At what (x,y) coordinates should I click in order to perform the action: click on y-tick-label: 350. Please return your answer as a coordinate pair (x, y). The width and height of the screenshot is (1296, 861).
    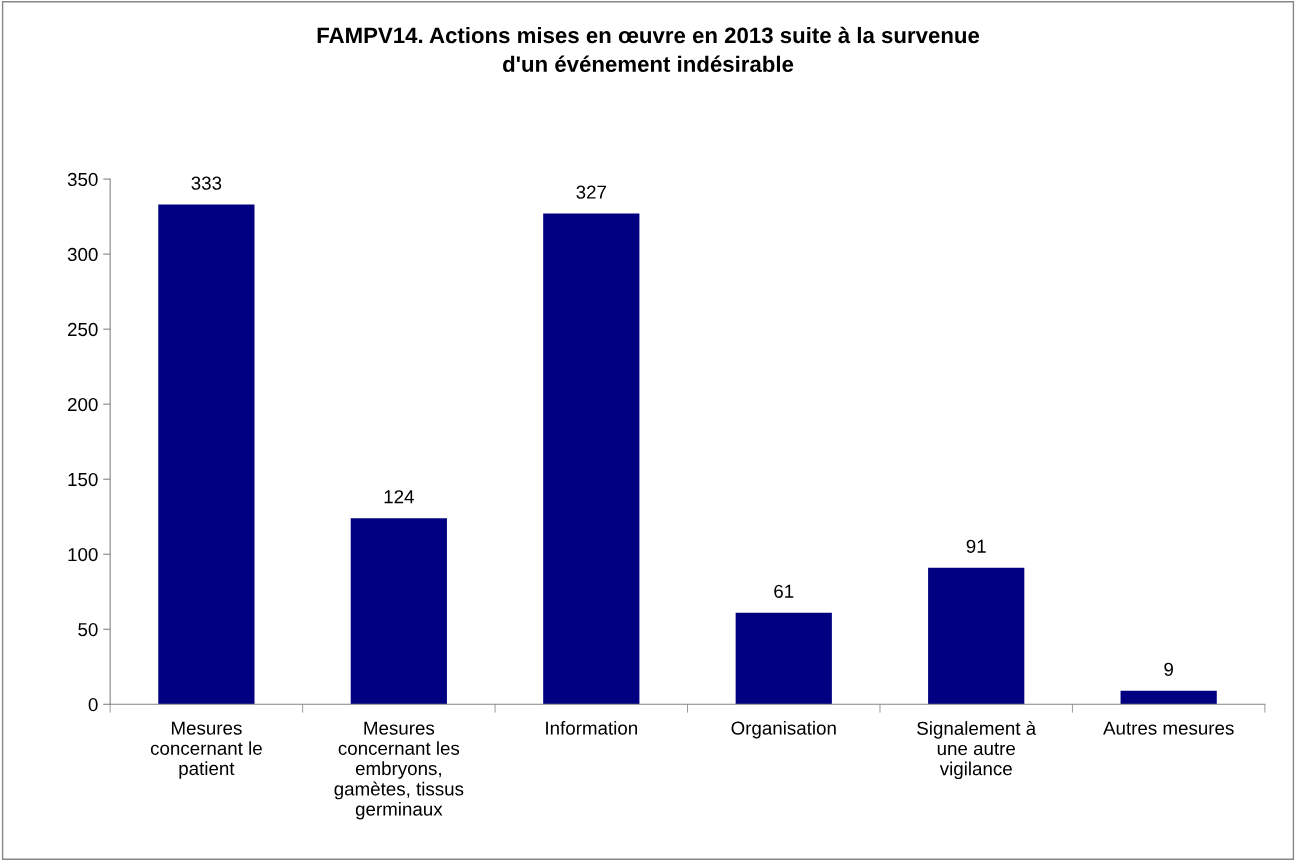
    Looking at the image, I should click on (82, 179).